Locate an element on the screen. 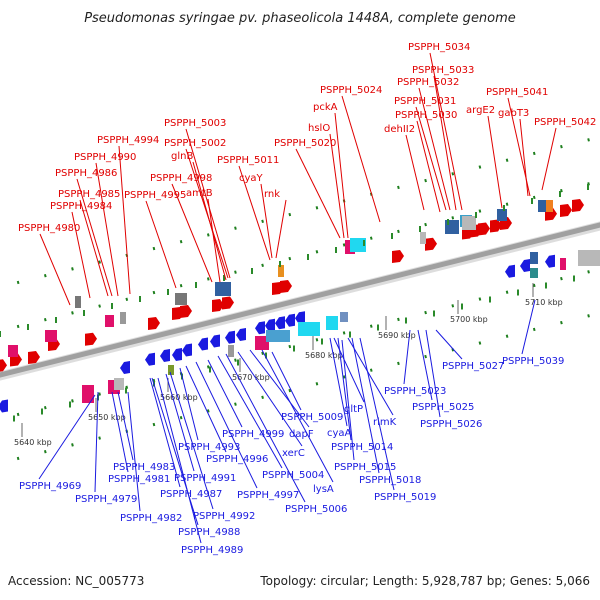 The height and width of the screenshot is (600, 600). top-gene-label: PSPPH_4980 is located at coordinates (49, 228).